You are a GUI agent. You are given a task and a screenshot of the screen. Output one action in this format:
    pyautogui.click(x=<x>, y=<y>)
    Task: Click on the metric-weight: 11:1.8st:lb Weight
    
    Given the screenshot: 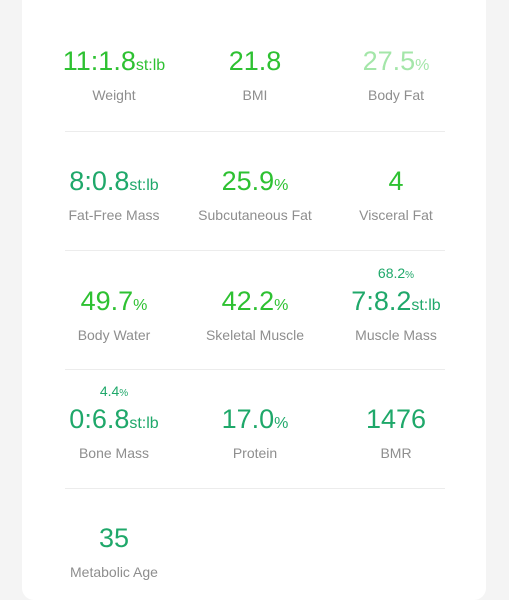 What is the action you would take?
    pyautogui.click(x=114, y=80)
    